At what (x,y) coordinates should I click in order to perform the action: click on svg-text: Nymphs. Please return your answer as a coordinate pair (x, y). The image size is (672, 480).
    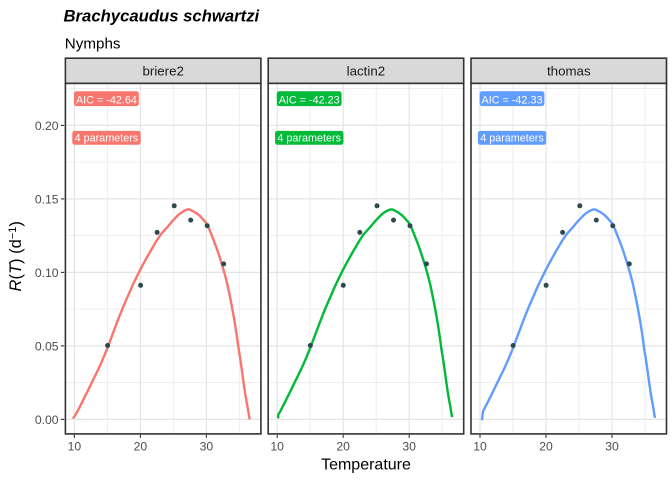
    Looking at the image, I should click on (93, 44).